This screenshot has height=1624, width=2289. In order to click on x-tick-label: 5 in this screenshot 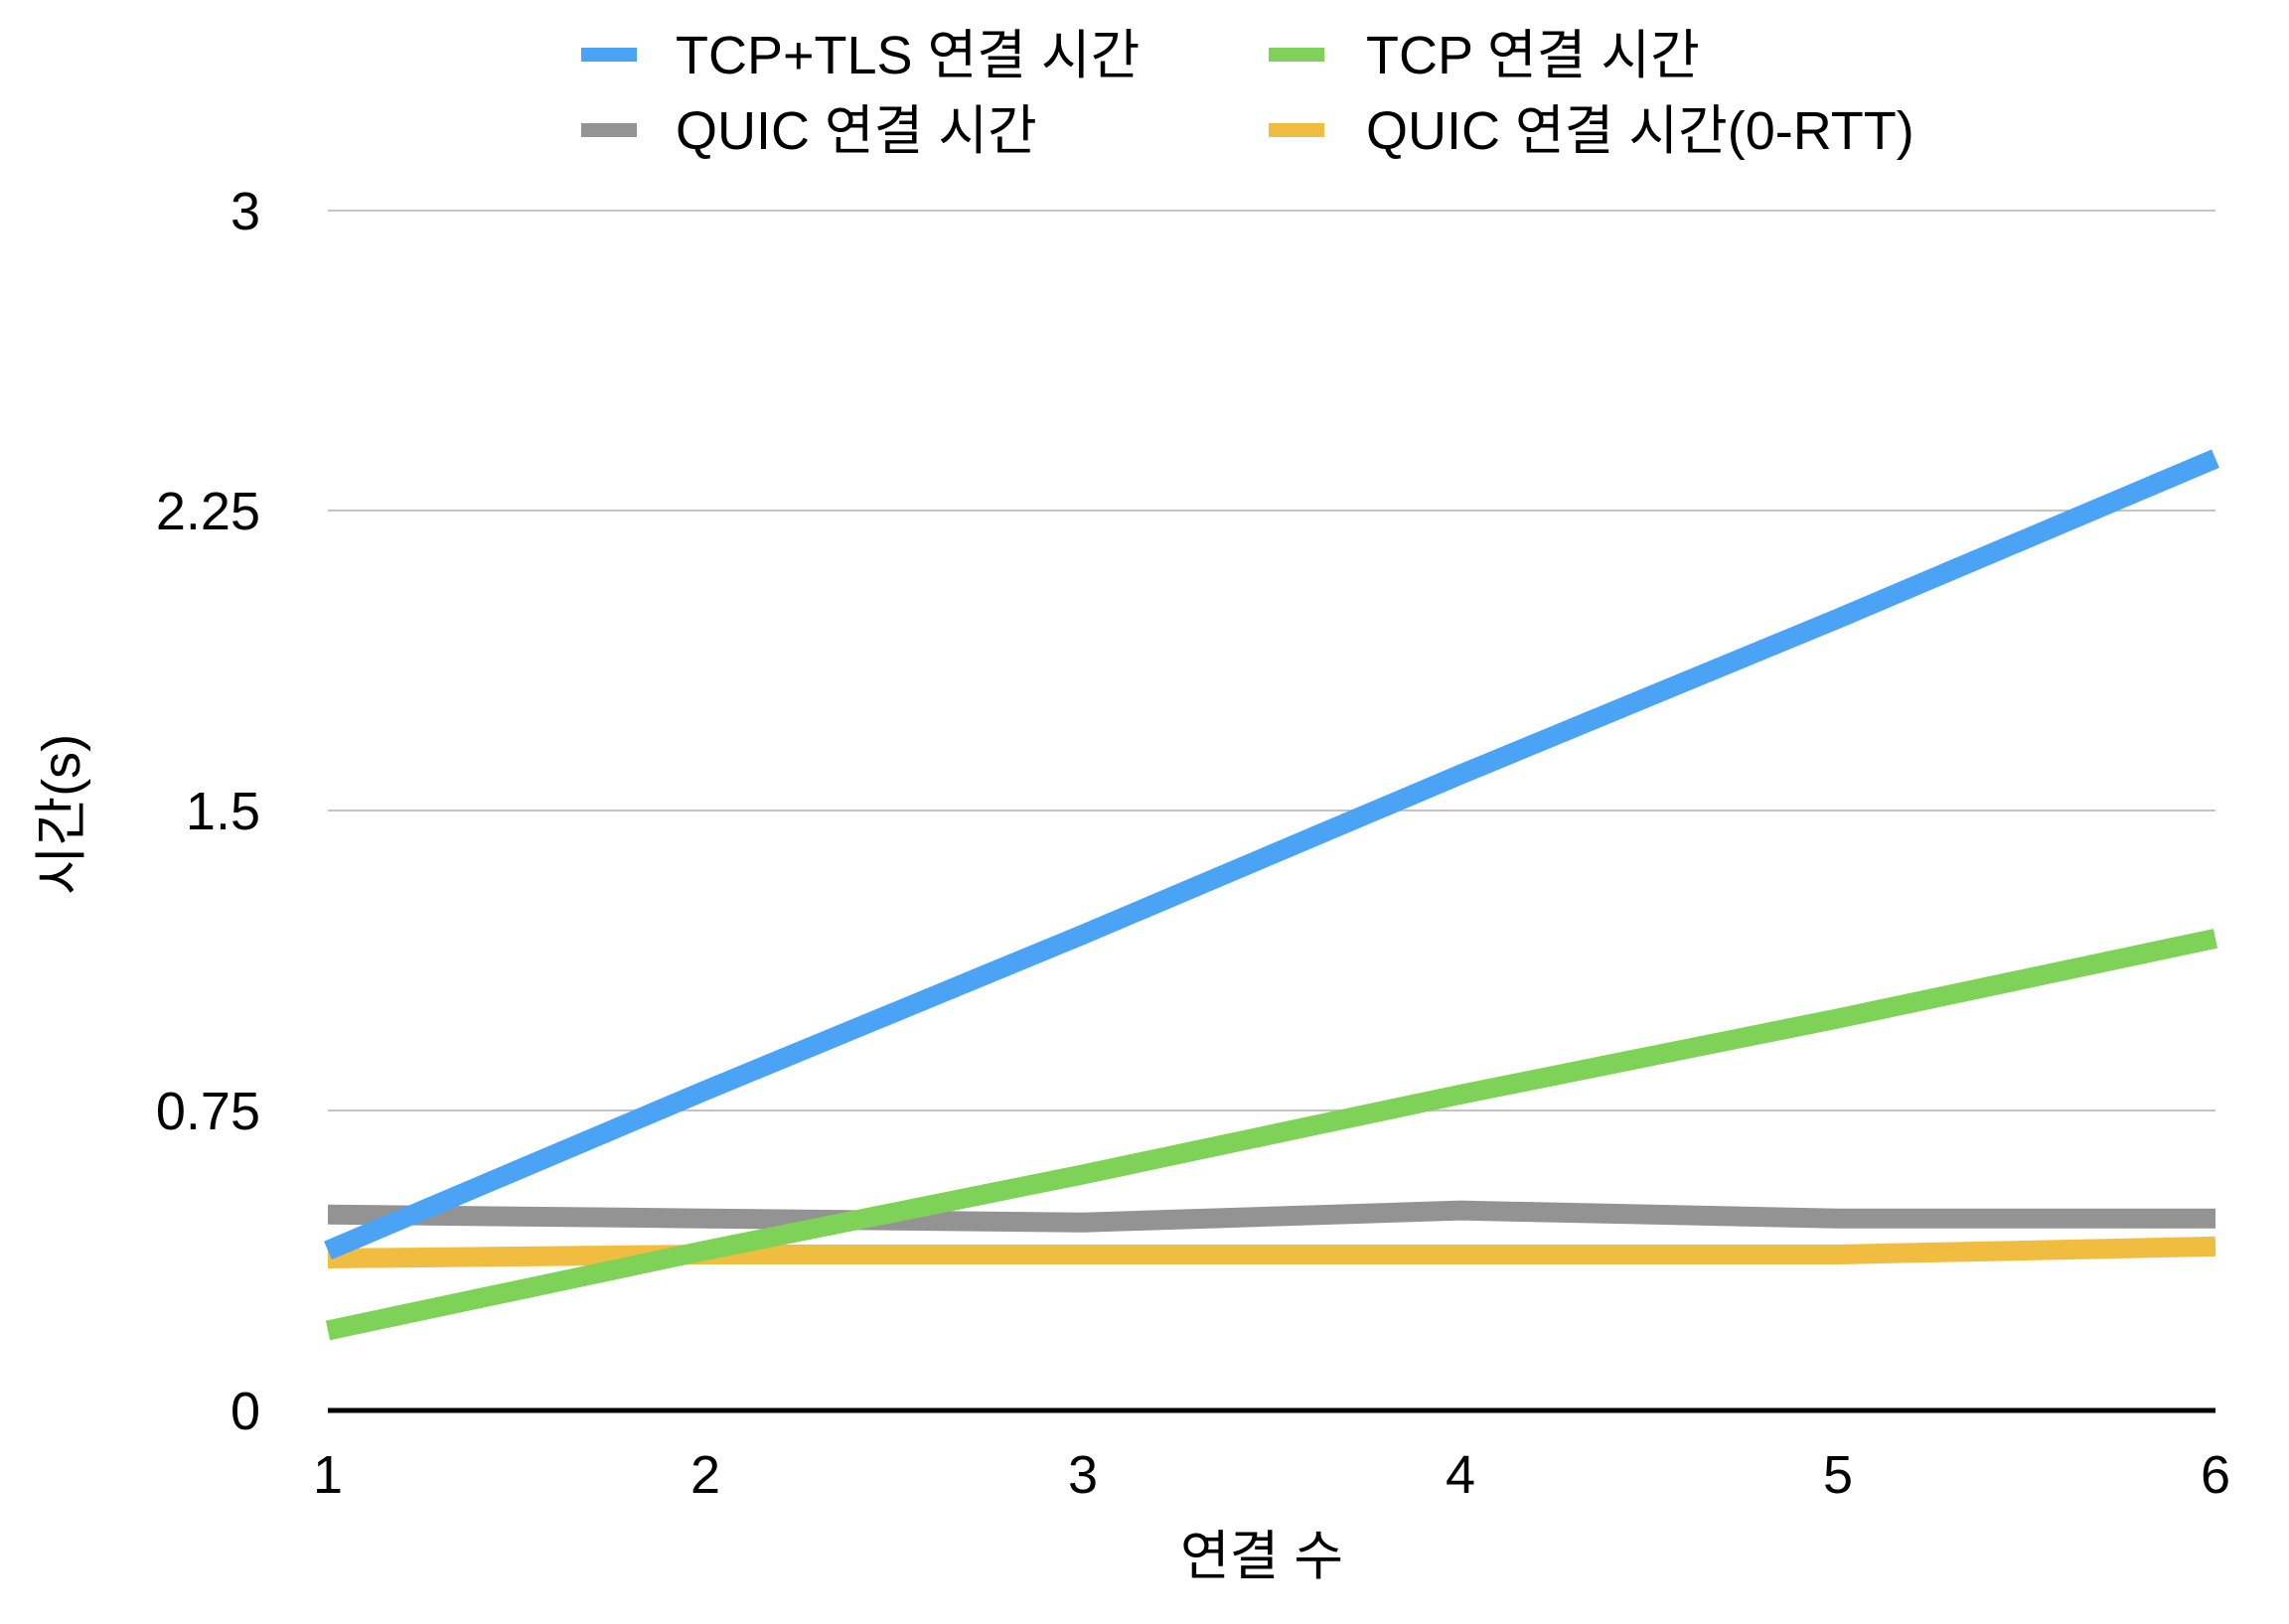, I will do `click(1838, 1475)`.